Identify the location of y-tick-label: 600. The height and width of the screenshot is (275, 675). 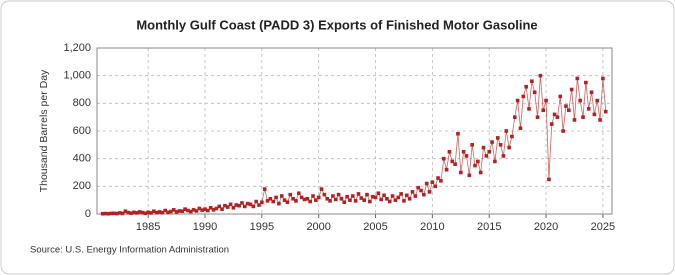
(82, 131).